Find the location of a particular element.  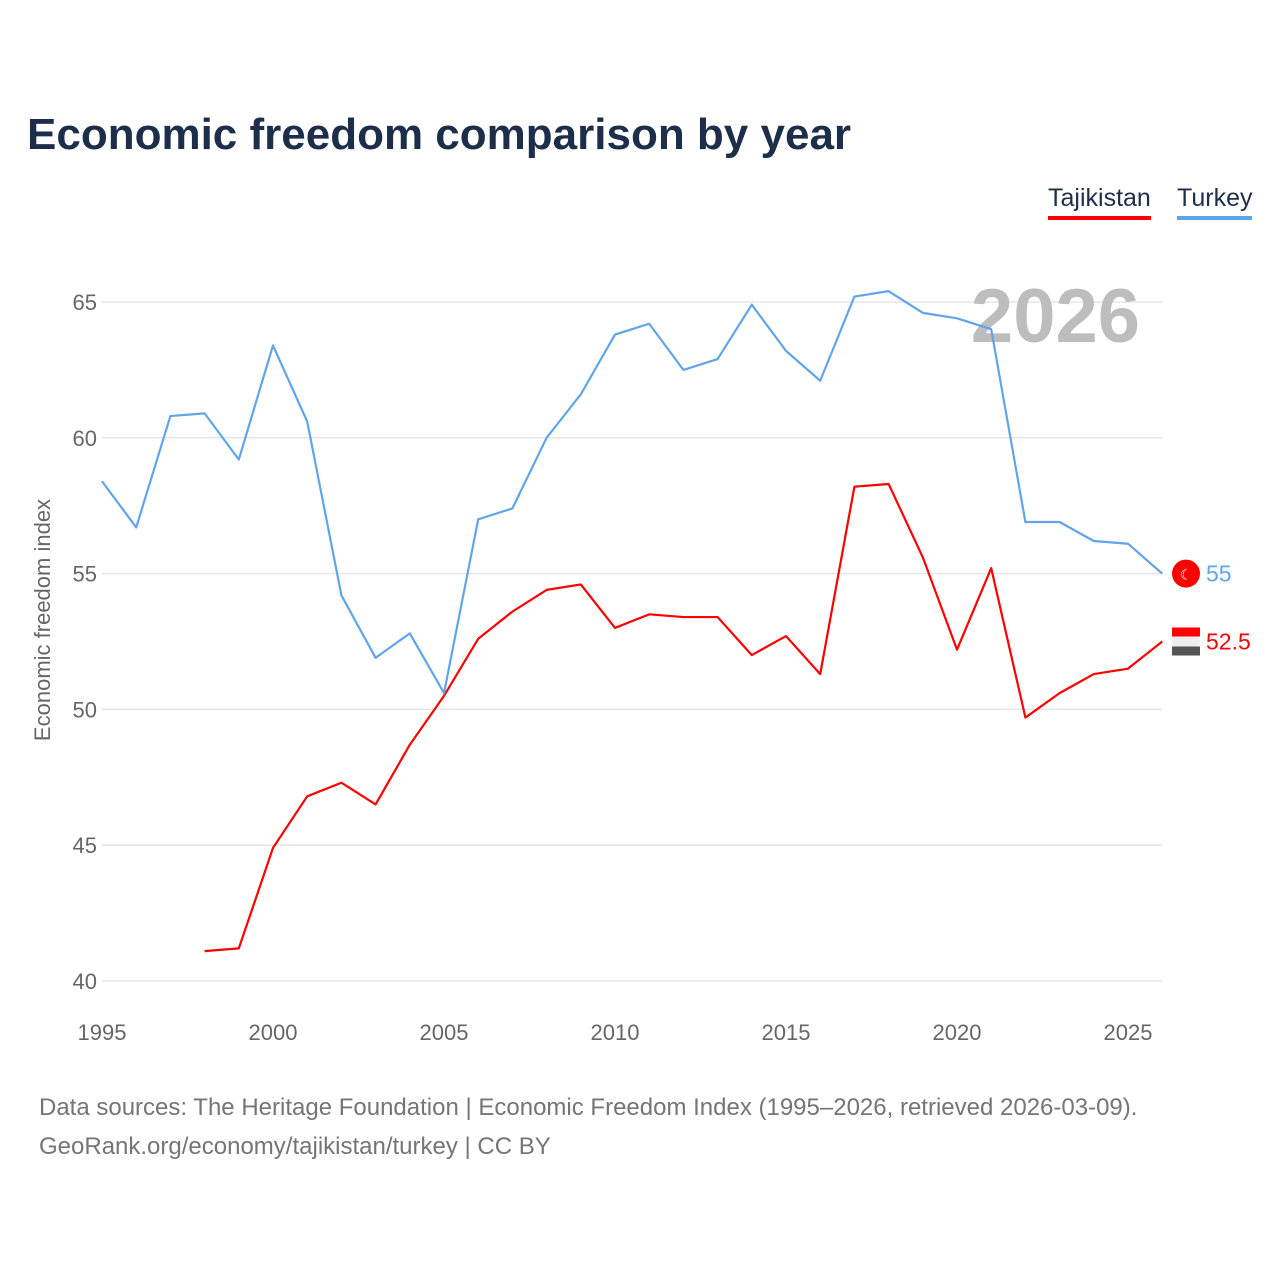

x-tick-label: 2000 is located at coordinates (273, 1032).